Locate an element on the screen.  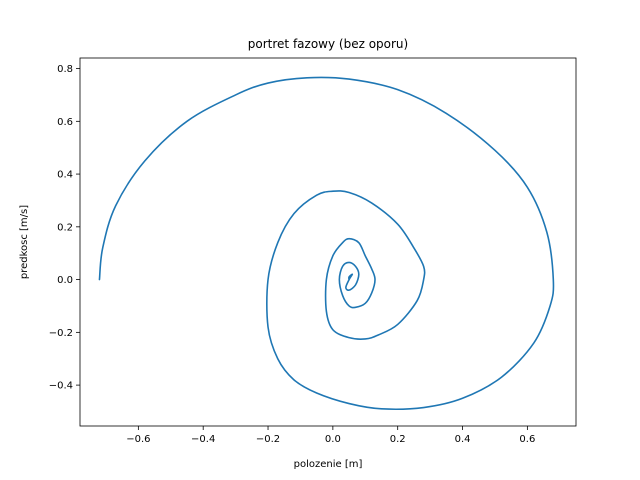
y-tick-label: 0.0 is located at coordinates (65, 280).